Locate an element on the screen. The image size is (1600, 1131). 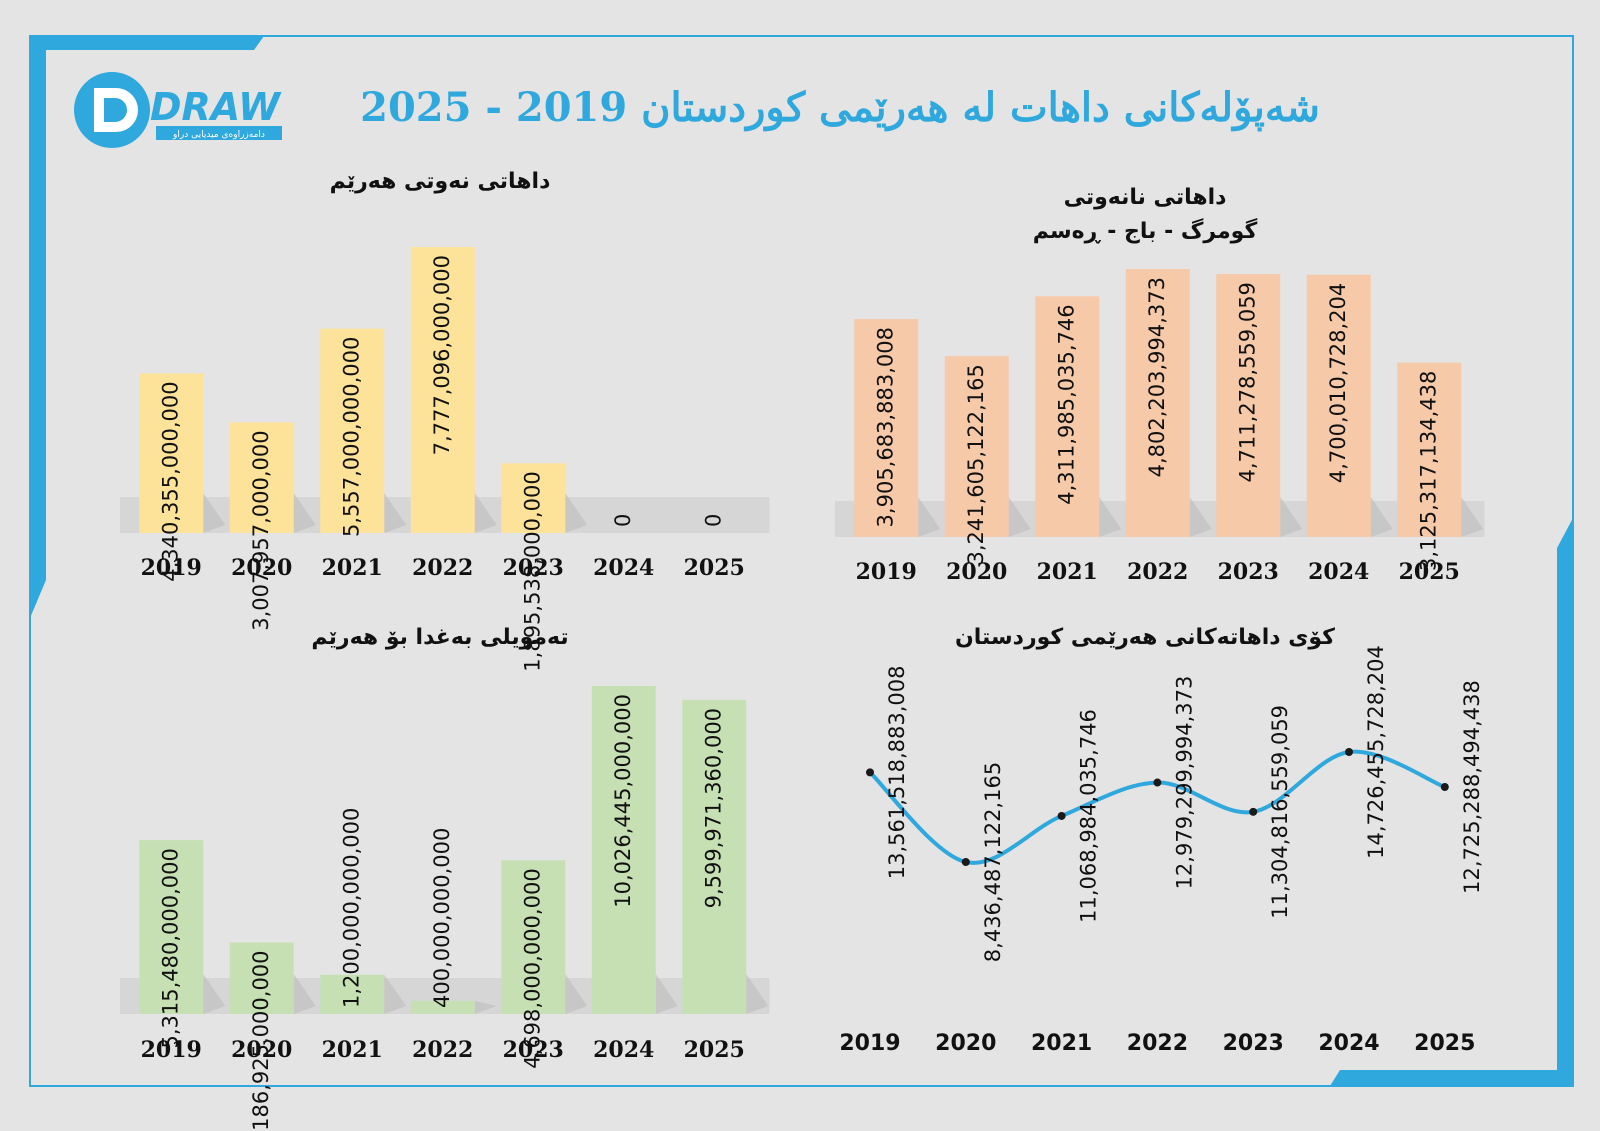
non-oil-year-label: 2023 is located at coordinates (1248, 572).